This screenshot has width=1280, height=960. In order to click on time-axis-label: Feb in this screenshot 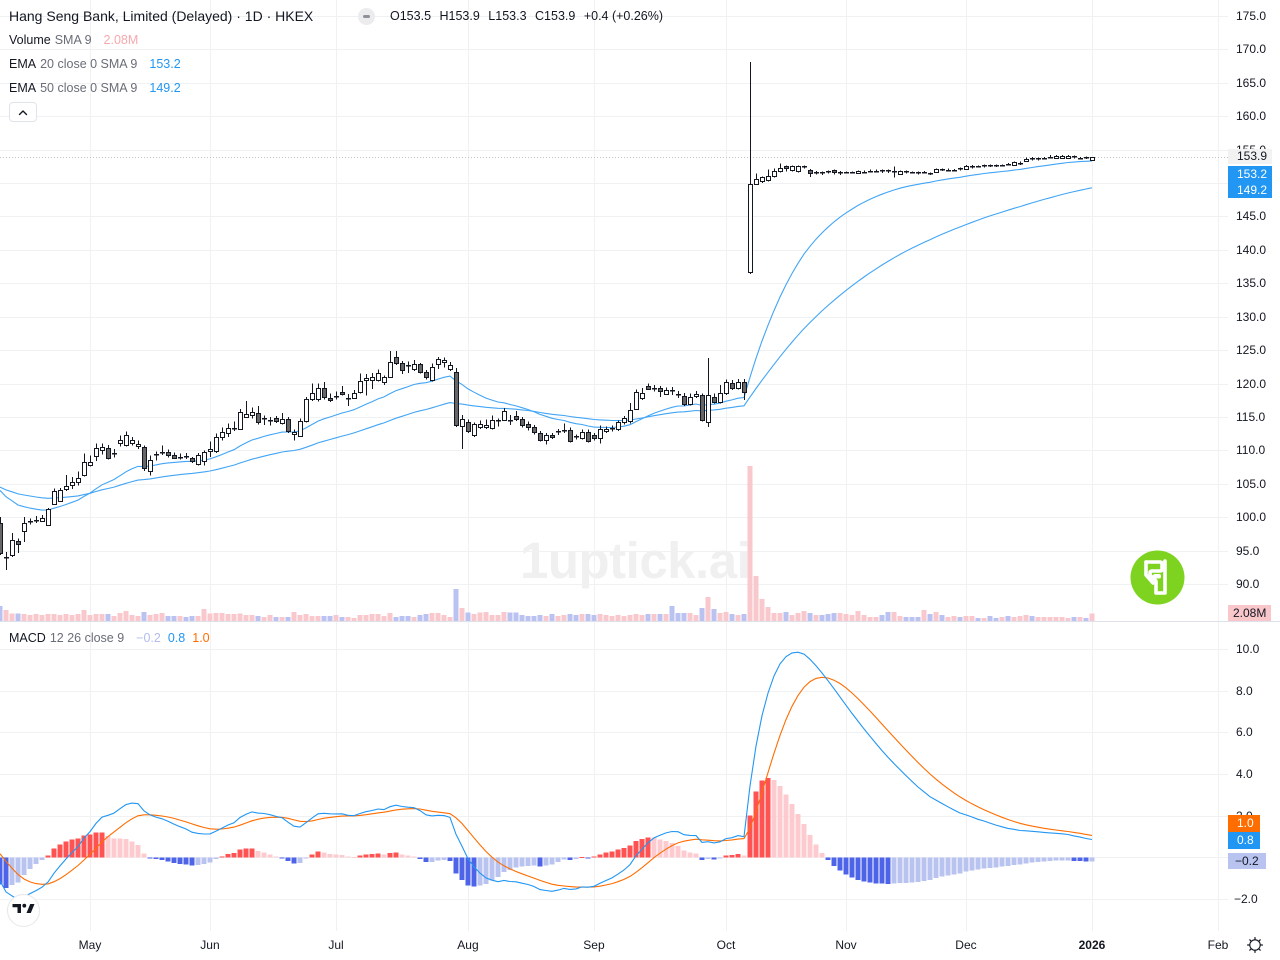, I will do `click(1218, 945)`.